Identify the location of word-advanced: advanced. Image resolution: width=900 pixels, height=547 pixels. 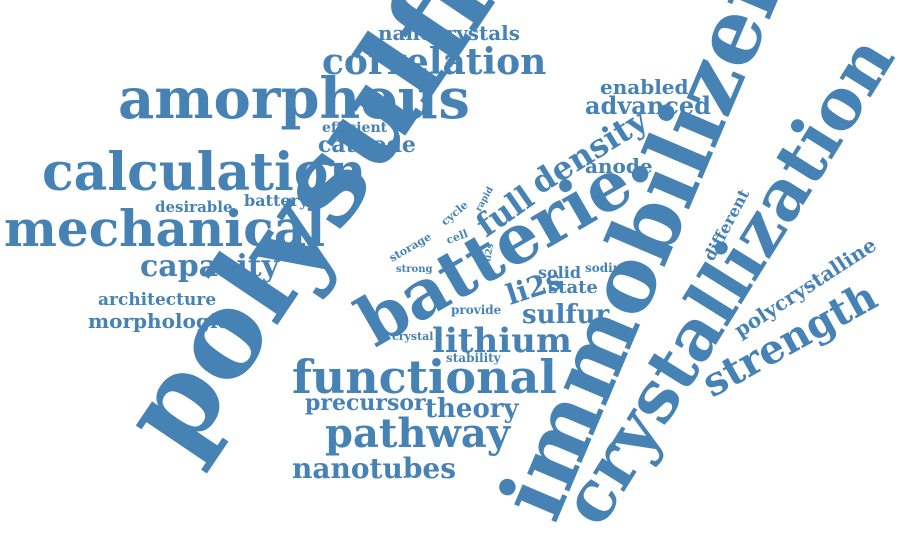
(648, 105).